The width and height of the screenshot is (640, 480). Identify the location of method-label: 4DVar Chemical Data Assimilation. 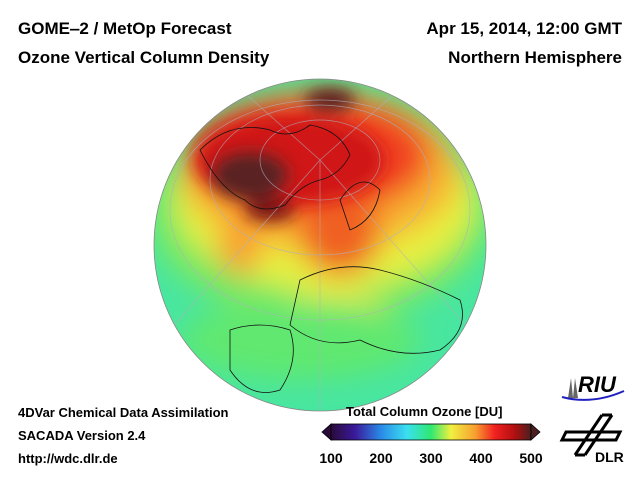
(123, 412).